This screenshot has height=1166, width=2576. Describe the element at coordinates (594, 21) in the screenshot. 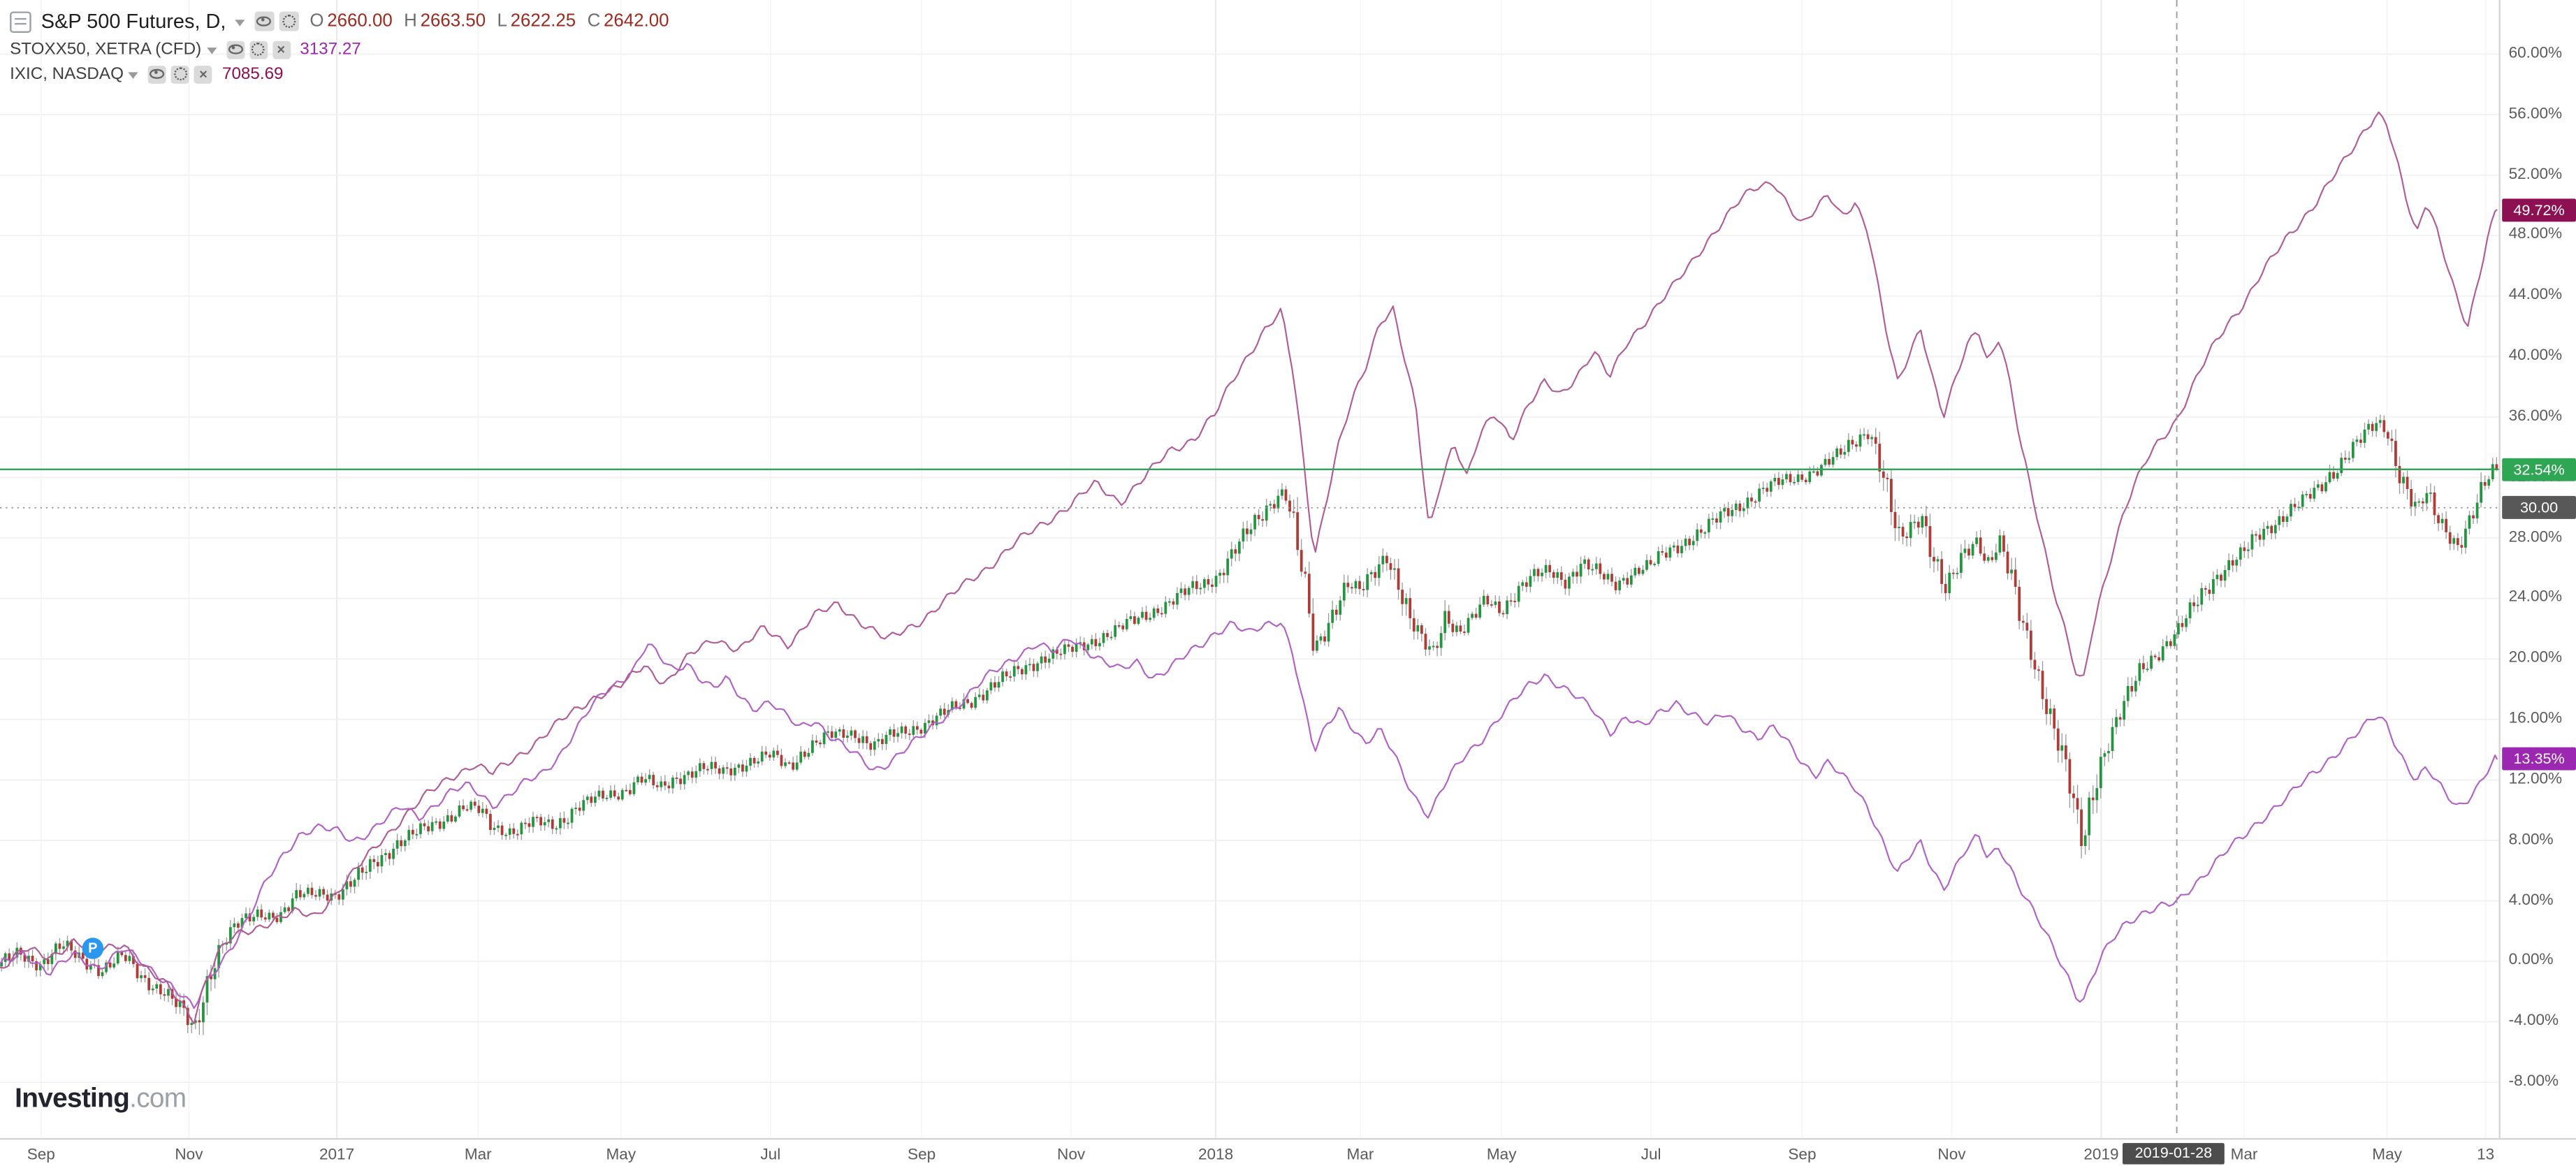

I see `close-label: C` at that location.